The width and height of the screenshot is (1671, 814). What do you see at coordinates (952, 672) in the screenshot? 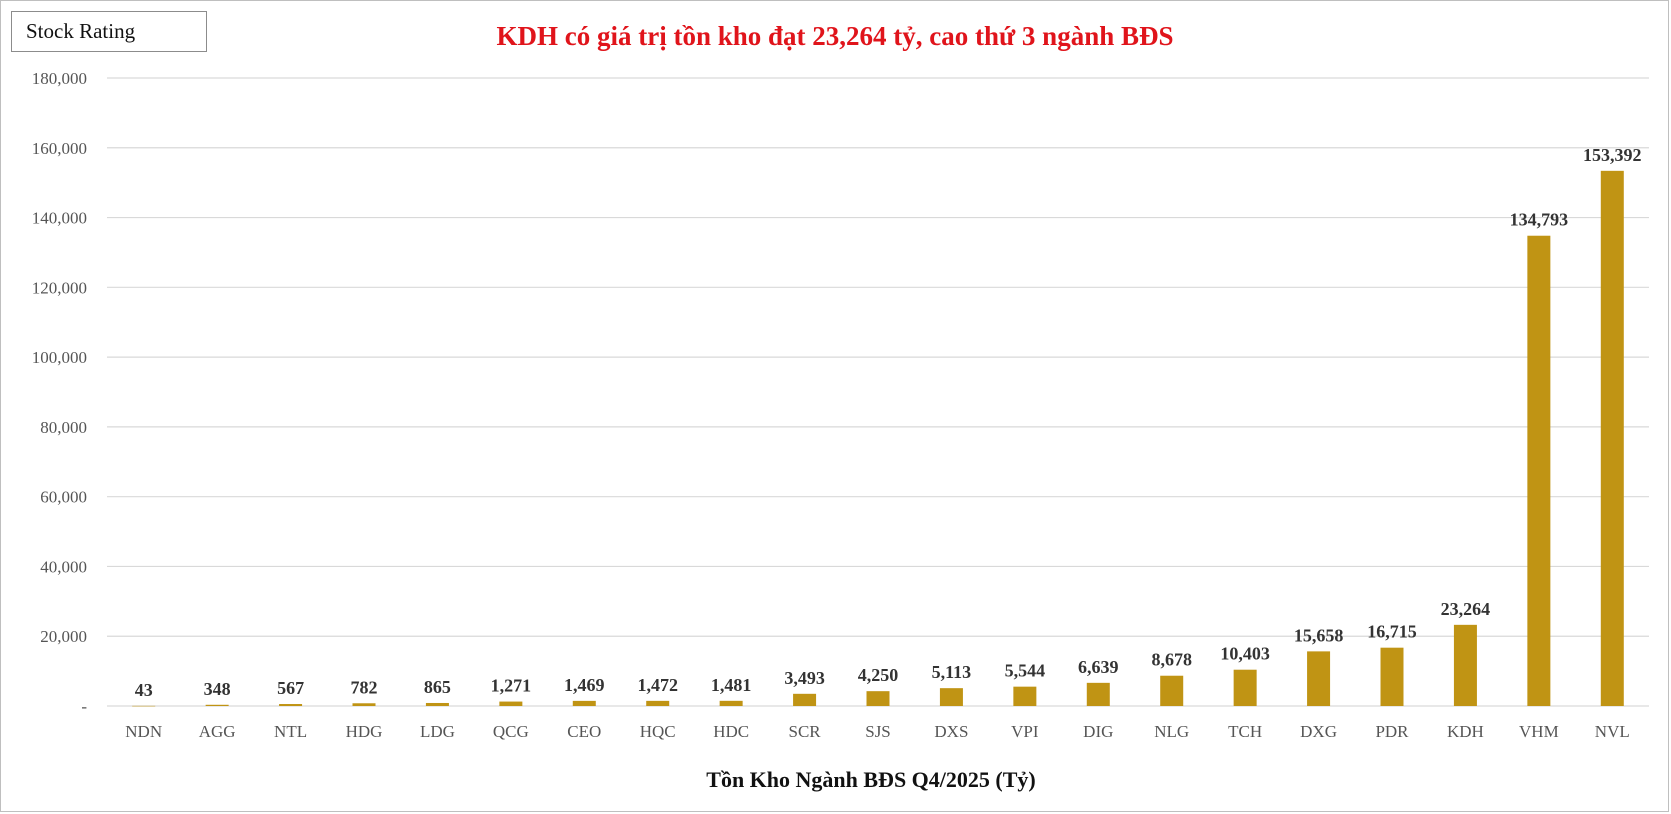
I see `data-label-dxs: 5,113` at bounding box center [952, 672].